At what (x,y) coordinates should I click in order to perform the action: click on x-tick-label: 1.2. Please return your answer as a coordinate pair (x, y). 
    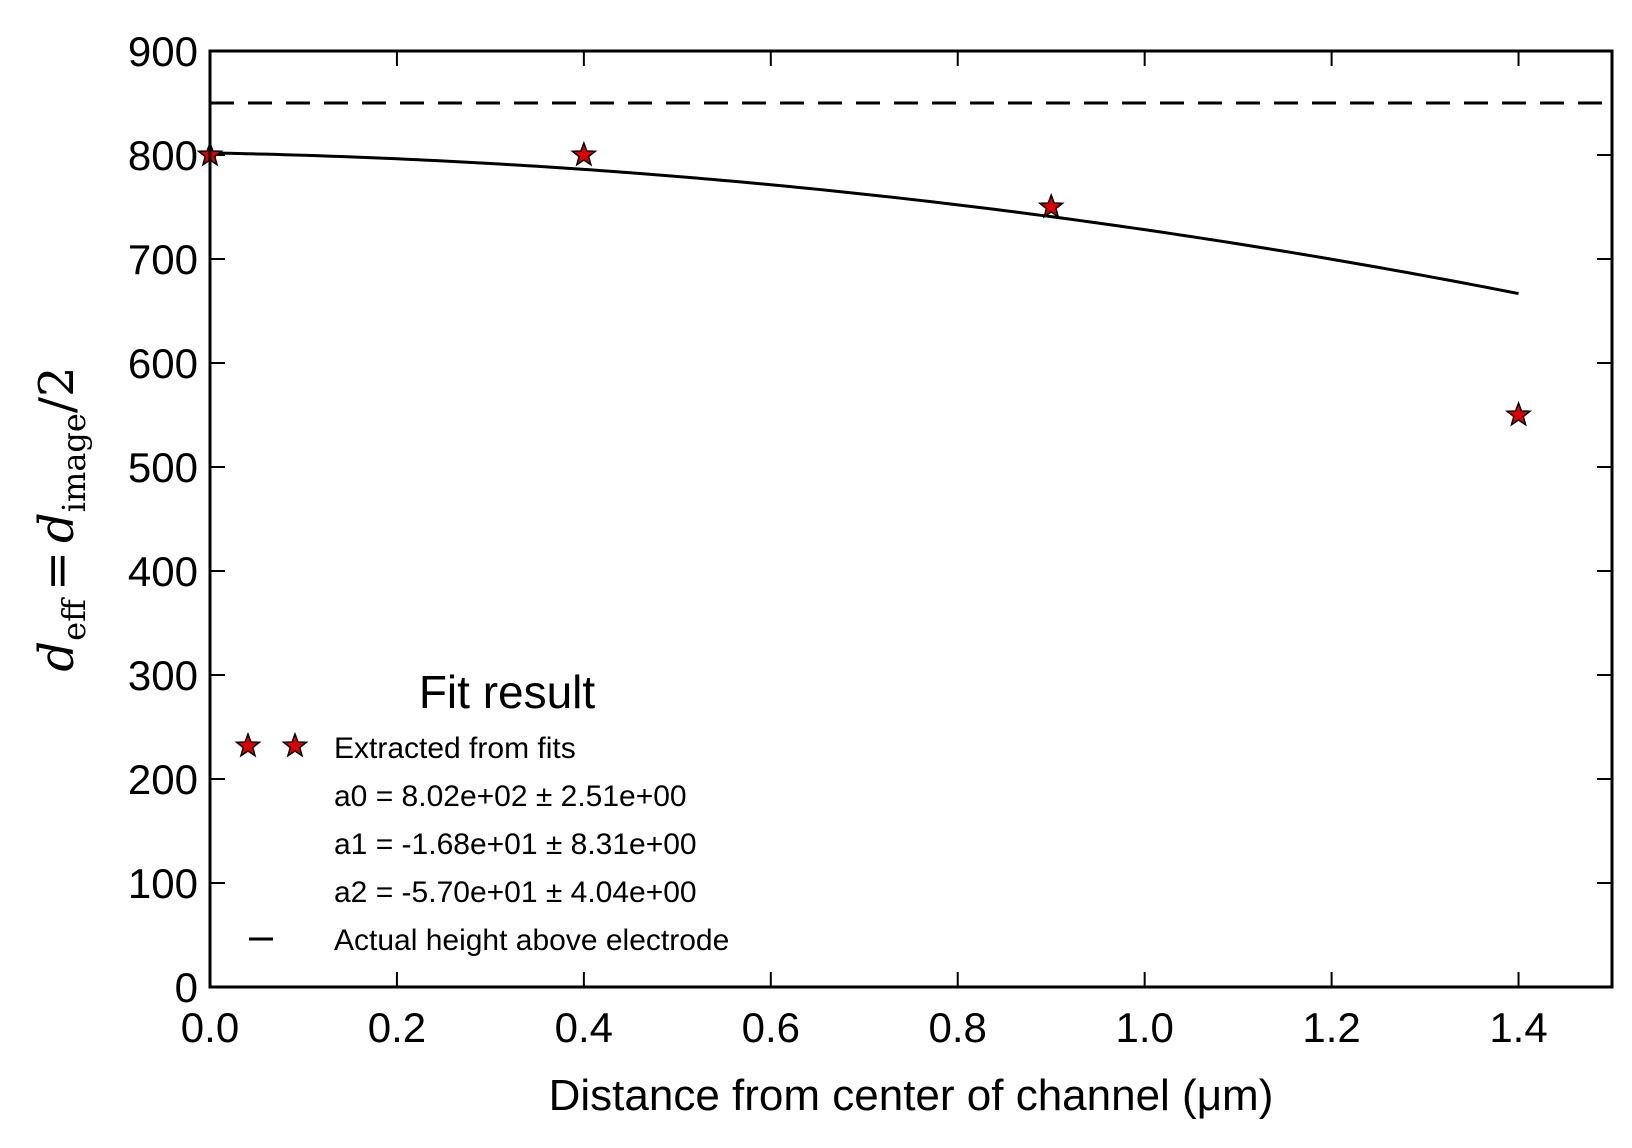
    Looking at the image, I should click on (1331, 1027).